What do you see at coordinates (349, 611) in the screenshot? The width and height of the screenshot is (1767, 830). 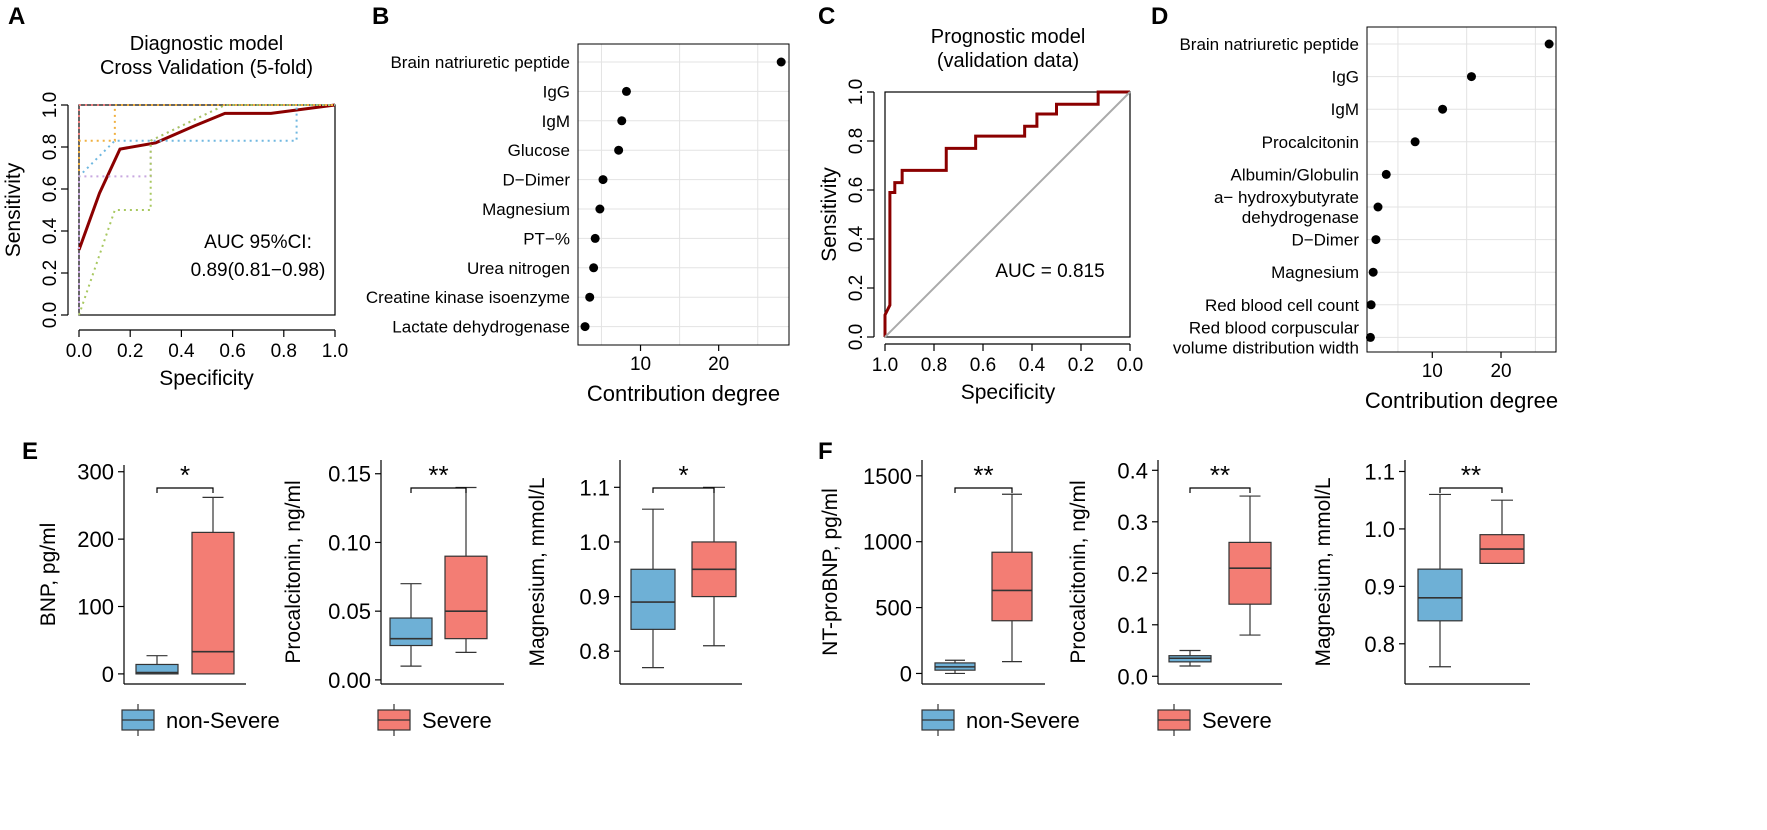 I see `y-tick-label: 0.05` at bounding box center [349, 611].